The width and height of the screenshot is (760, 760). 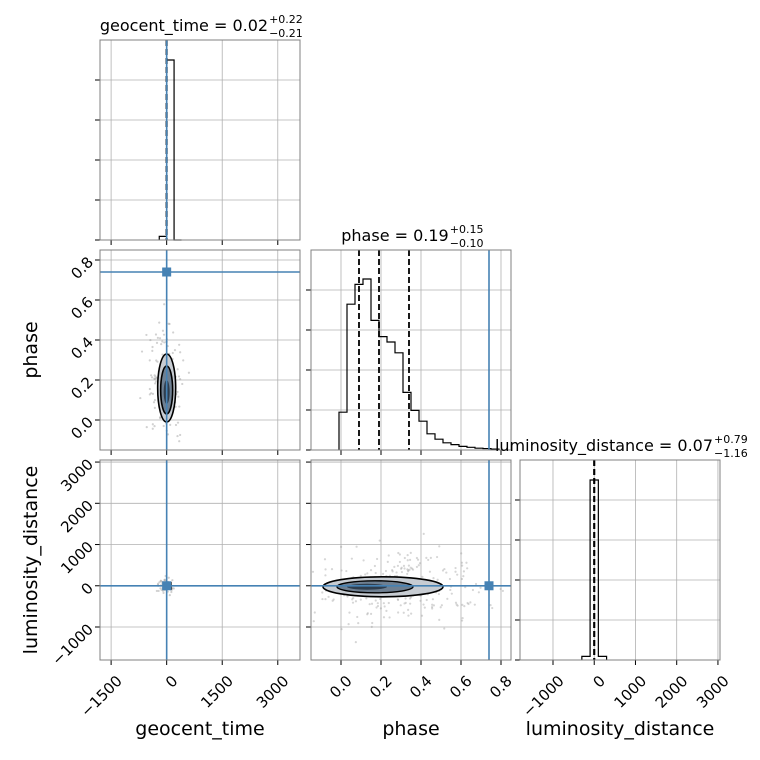 I want to click on x-axis-label-luminosity_distance: luminosity_distance, so click(x=620, y=729).